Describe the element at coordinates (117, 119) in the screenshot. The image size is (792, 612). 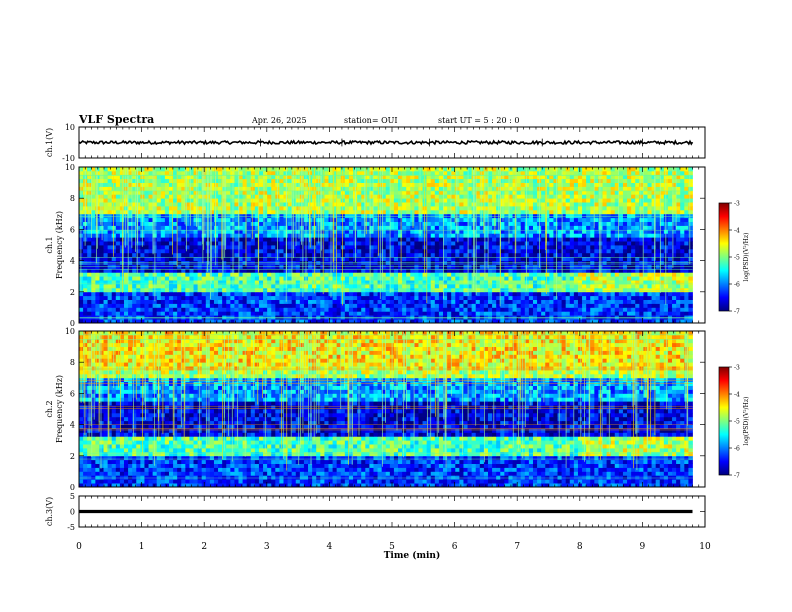
I see `chart-title: VLF Spectra` at that location.